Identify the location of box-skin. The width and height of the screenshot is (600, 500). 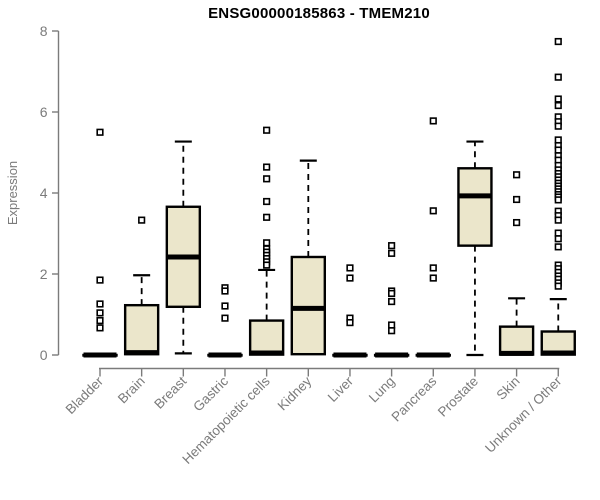
(516, 340).